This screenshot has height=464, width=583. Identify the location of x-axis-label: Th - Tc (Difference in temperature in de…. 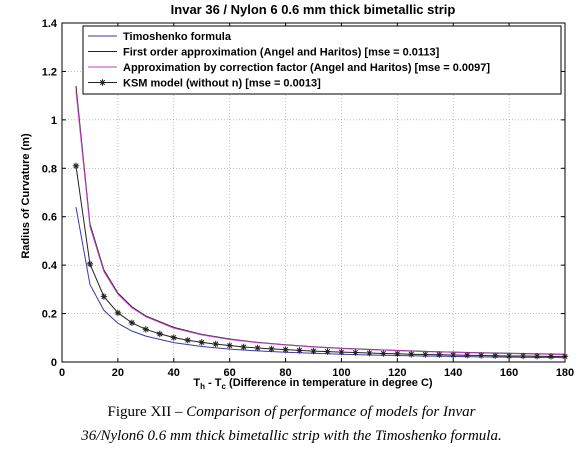
(313, 383).